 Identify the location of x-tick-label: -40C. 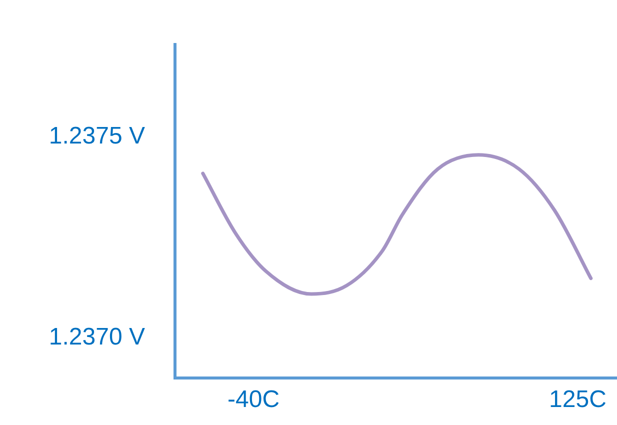
(254, 400).